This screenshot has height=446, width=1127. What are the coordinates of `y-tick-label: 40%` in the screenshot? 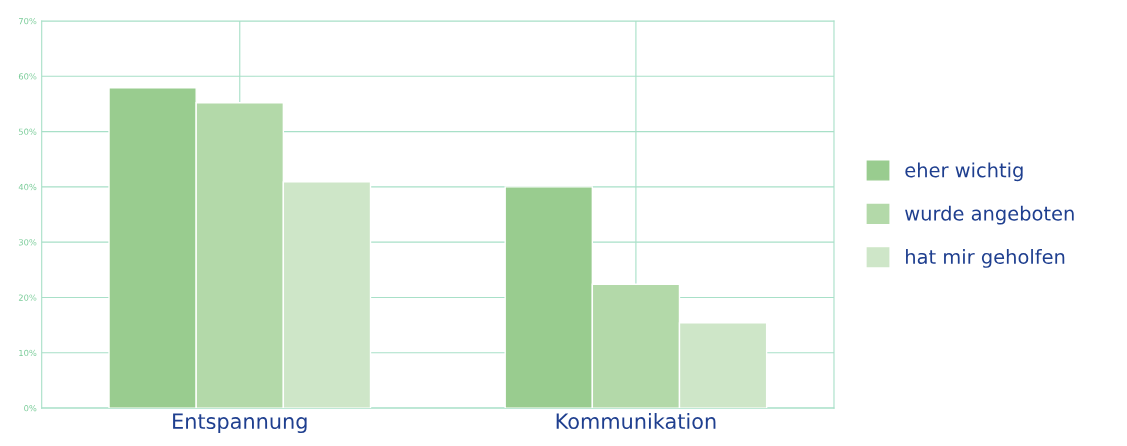 It's located at (27, 187).